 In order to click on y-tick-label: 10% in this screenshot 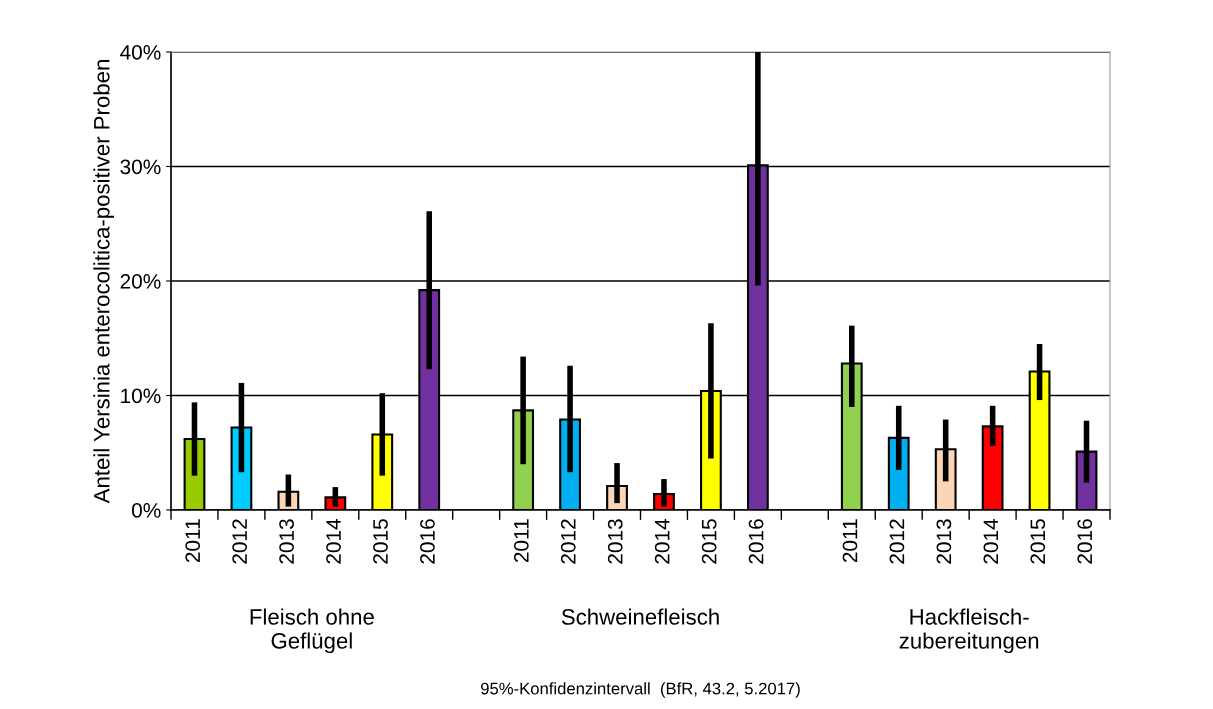, I will do `click(141, 396)`.